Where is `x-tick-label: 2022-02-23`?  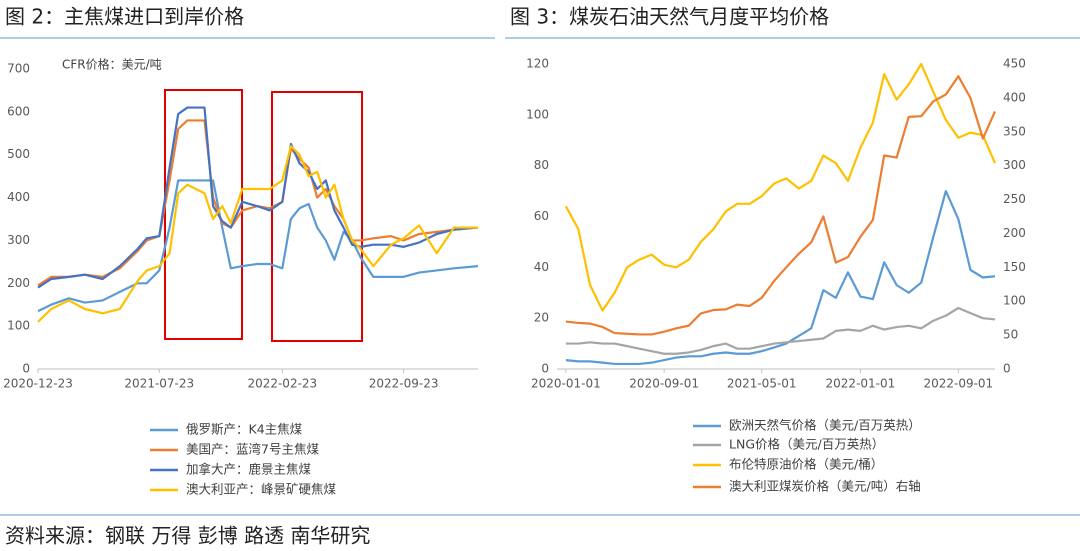
x-tick-label: 2022-02-23 is located at coordinates (282, 384).